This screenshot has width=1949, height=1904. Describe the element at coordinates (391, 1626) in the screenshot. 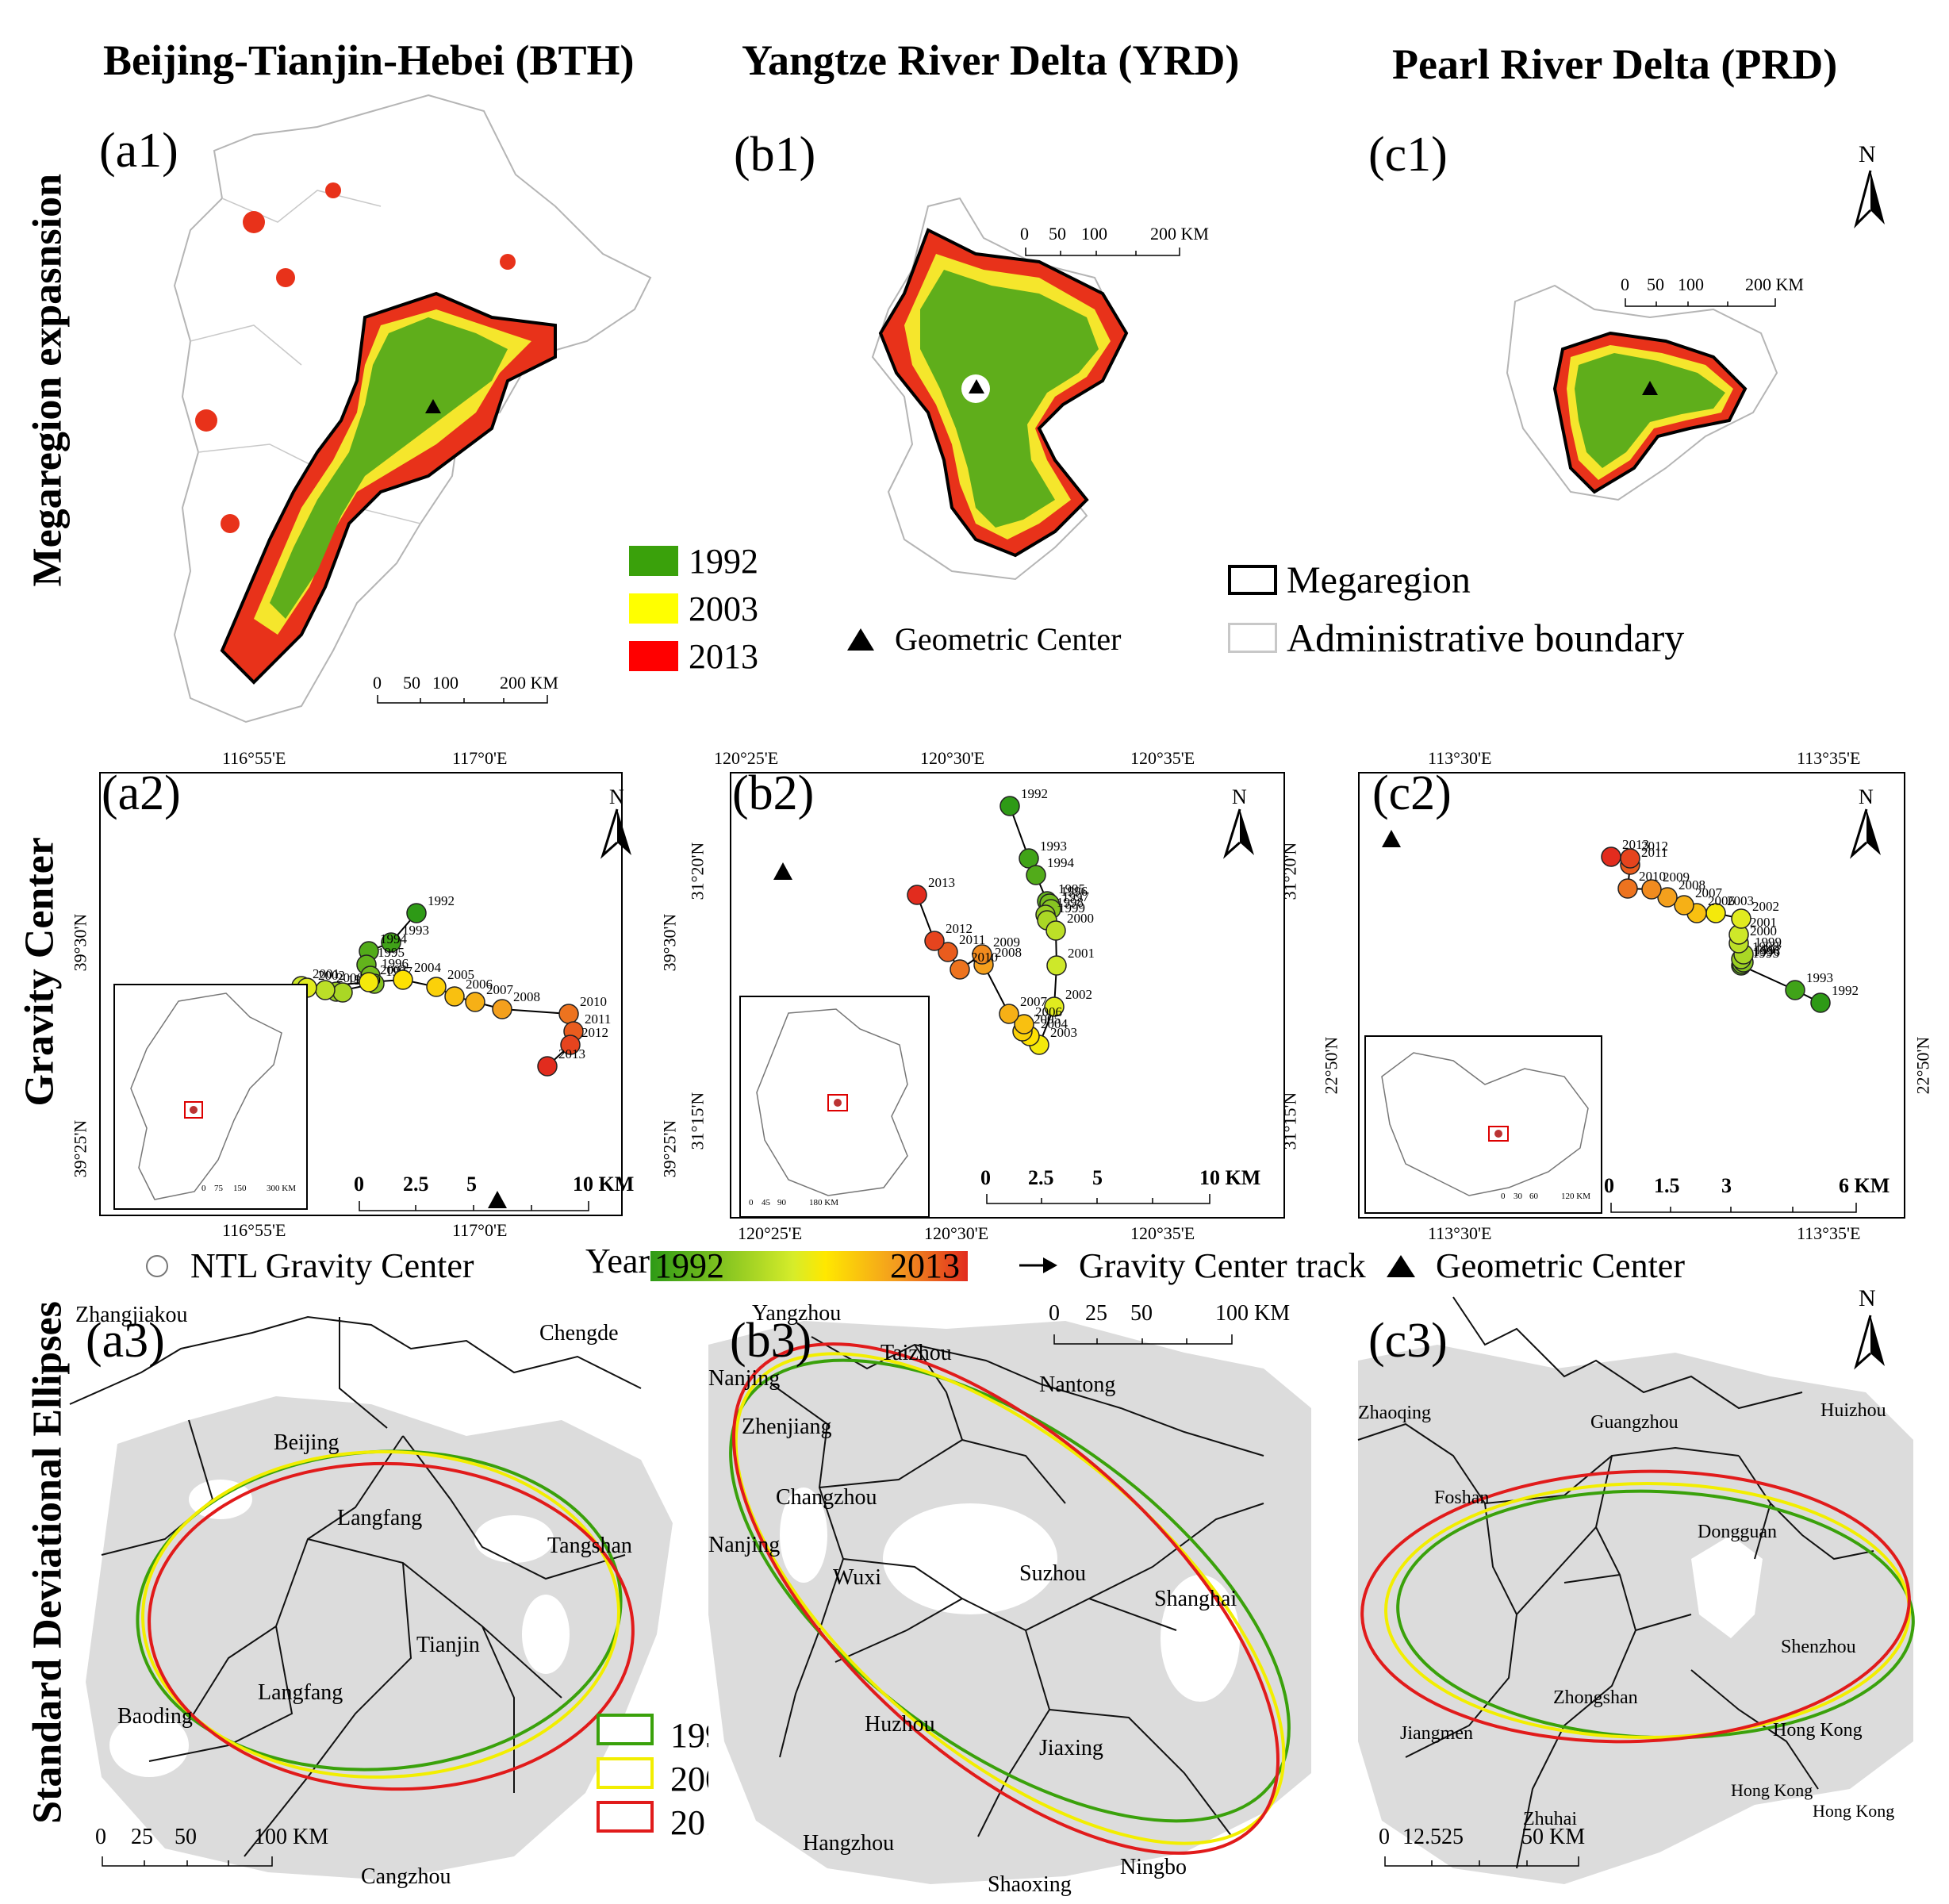

I see `ellipse-a3-2013` at that location.